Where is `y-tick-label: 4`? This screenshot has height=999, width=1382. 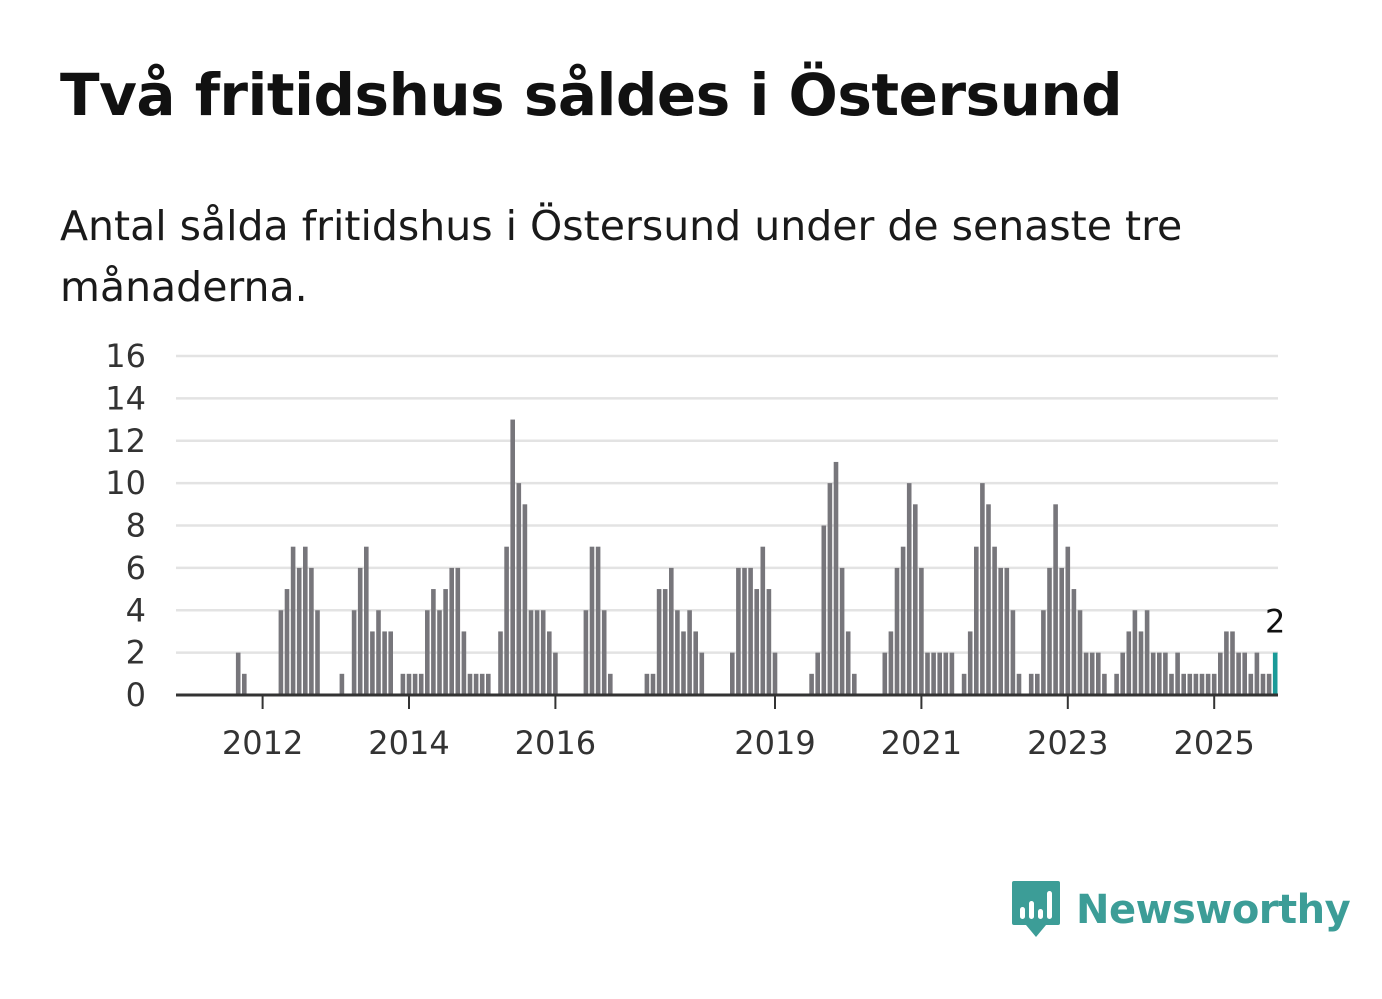 y-tick-label: 4 is located at coordinates (136, 610).